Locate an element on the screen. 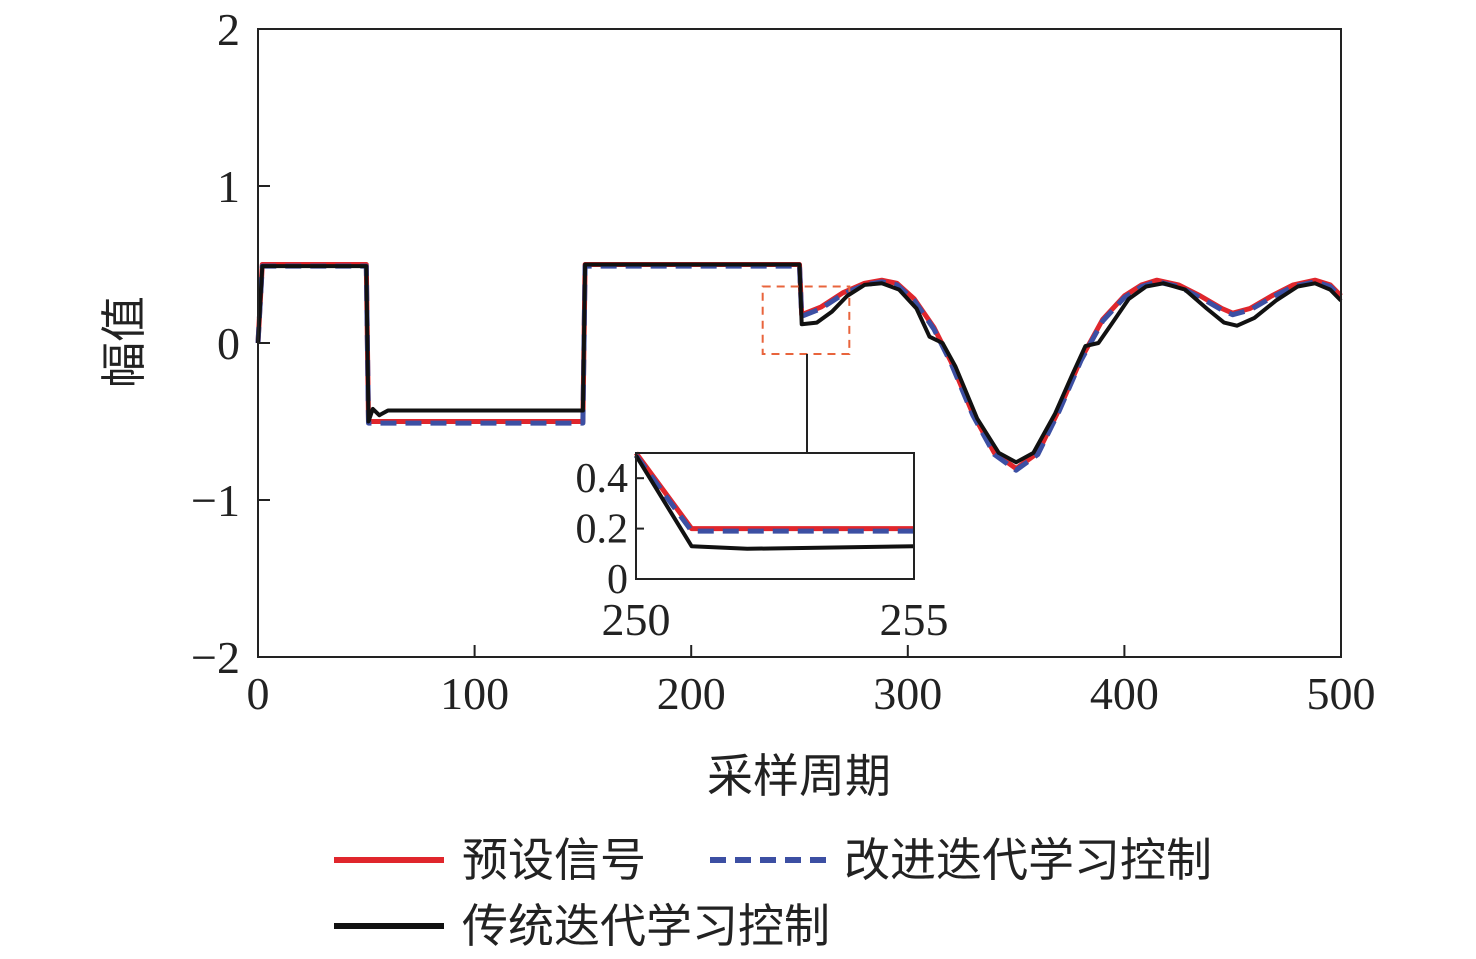  x-tick-label: 300 is located at coordinates (907, 693).